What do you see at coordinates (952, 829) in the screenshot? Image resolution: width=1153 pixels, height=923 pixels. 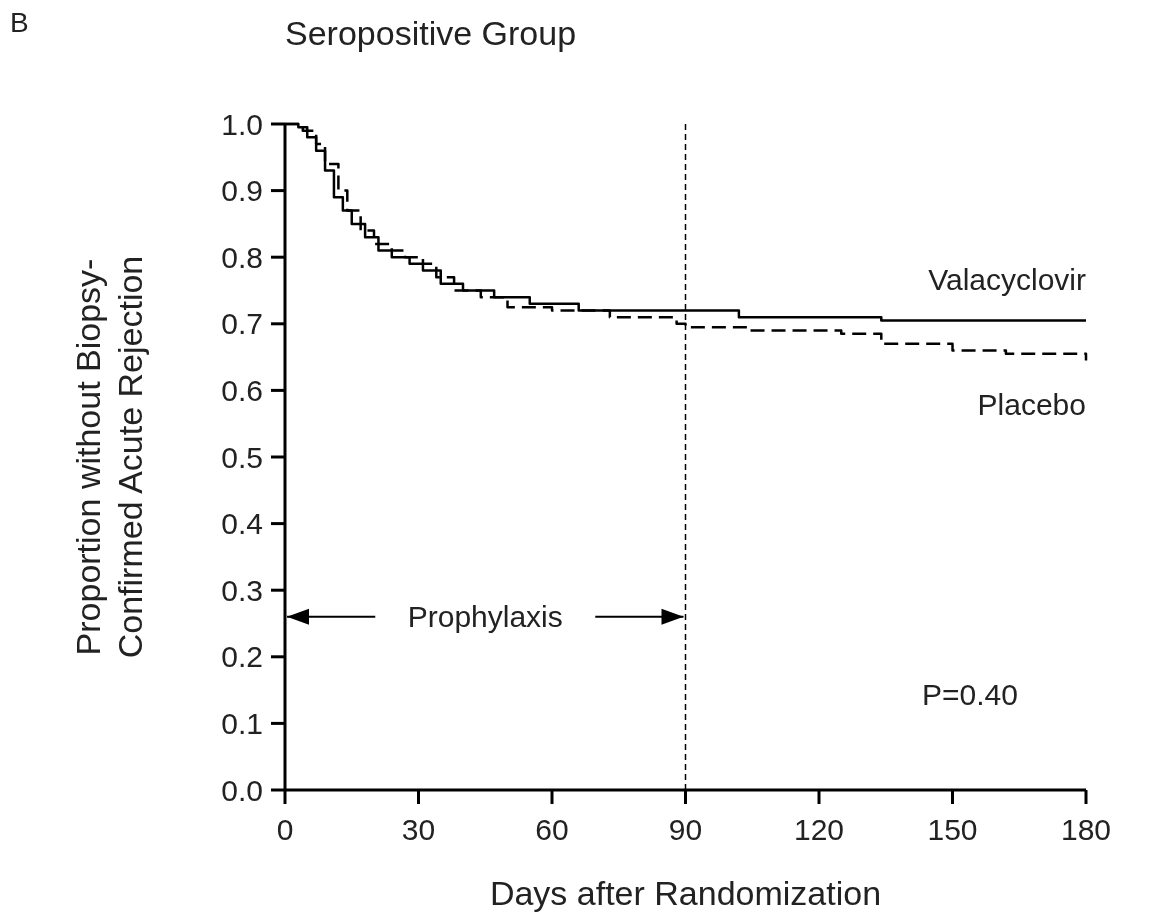 I see `x-tick-label: 150` at bounding box center [952, 829].